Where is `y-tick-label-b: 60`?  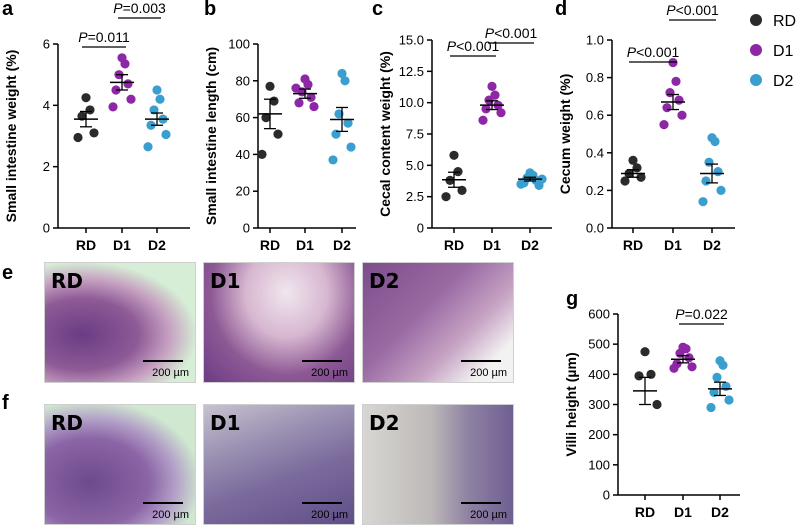
y-tick-label-b: 60 is located at coordinates (243, 117).